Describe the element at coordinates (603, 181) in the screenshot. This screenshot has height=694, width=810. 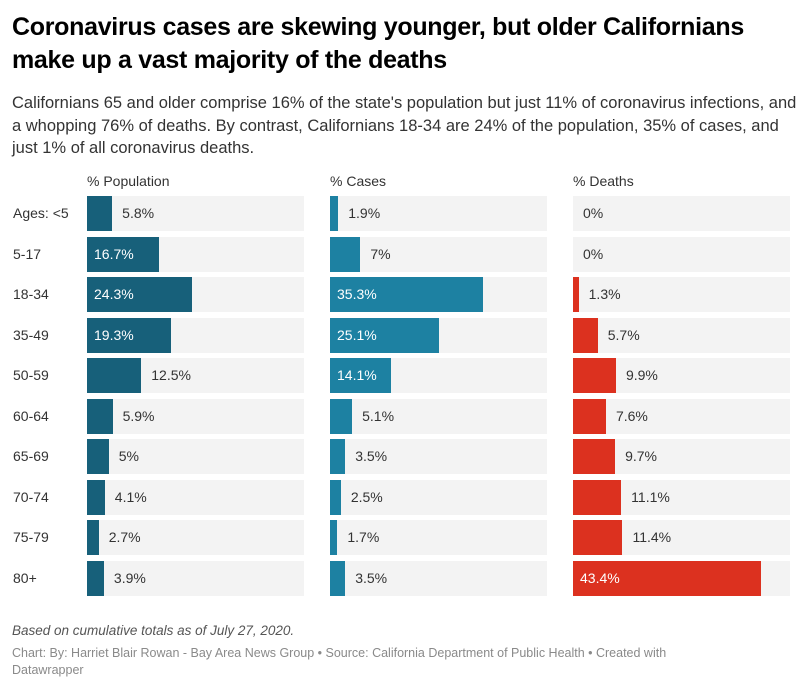
I see `column-header-deaths: % Deaths` at that location.